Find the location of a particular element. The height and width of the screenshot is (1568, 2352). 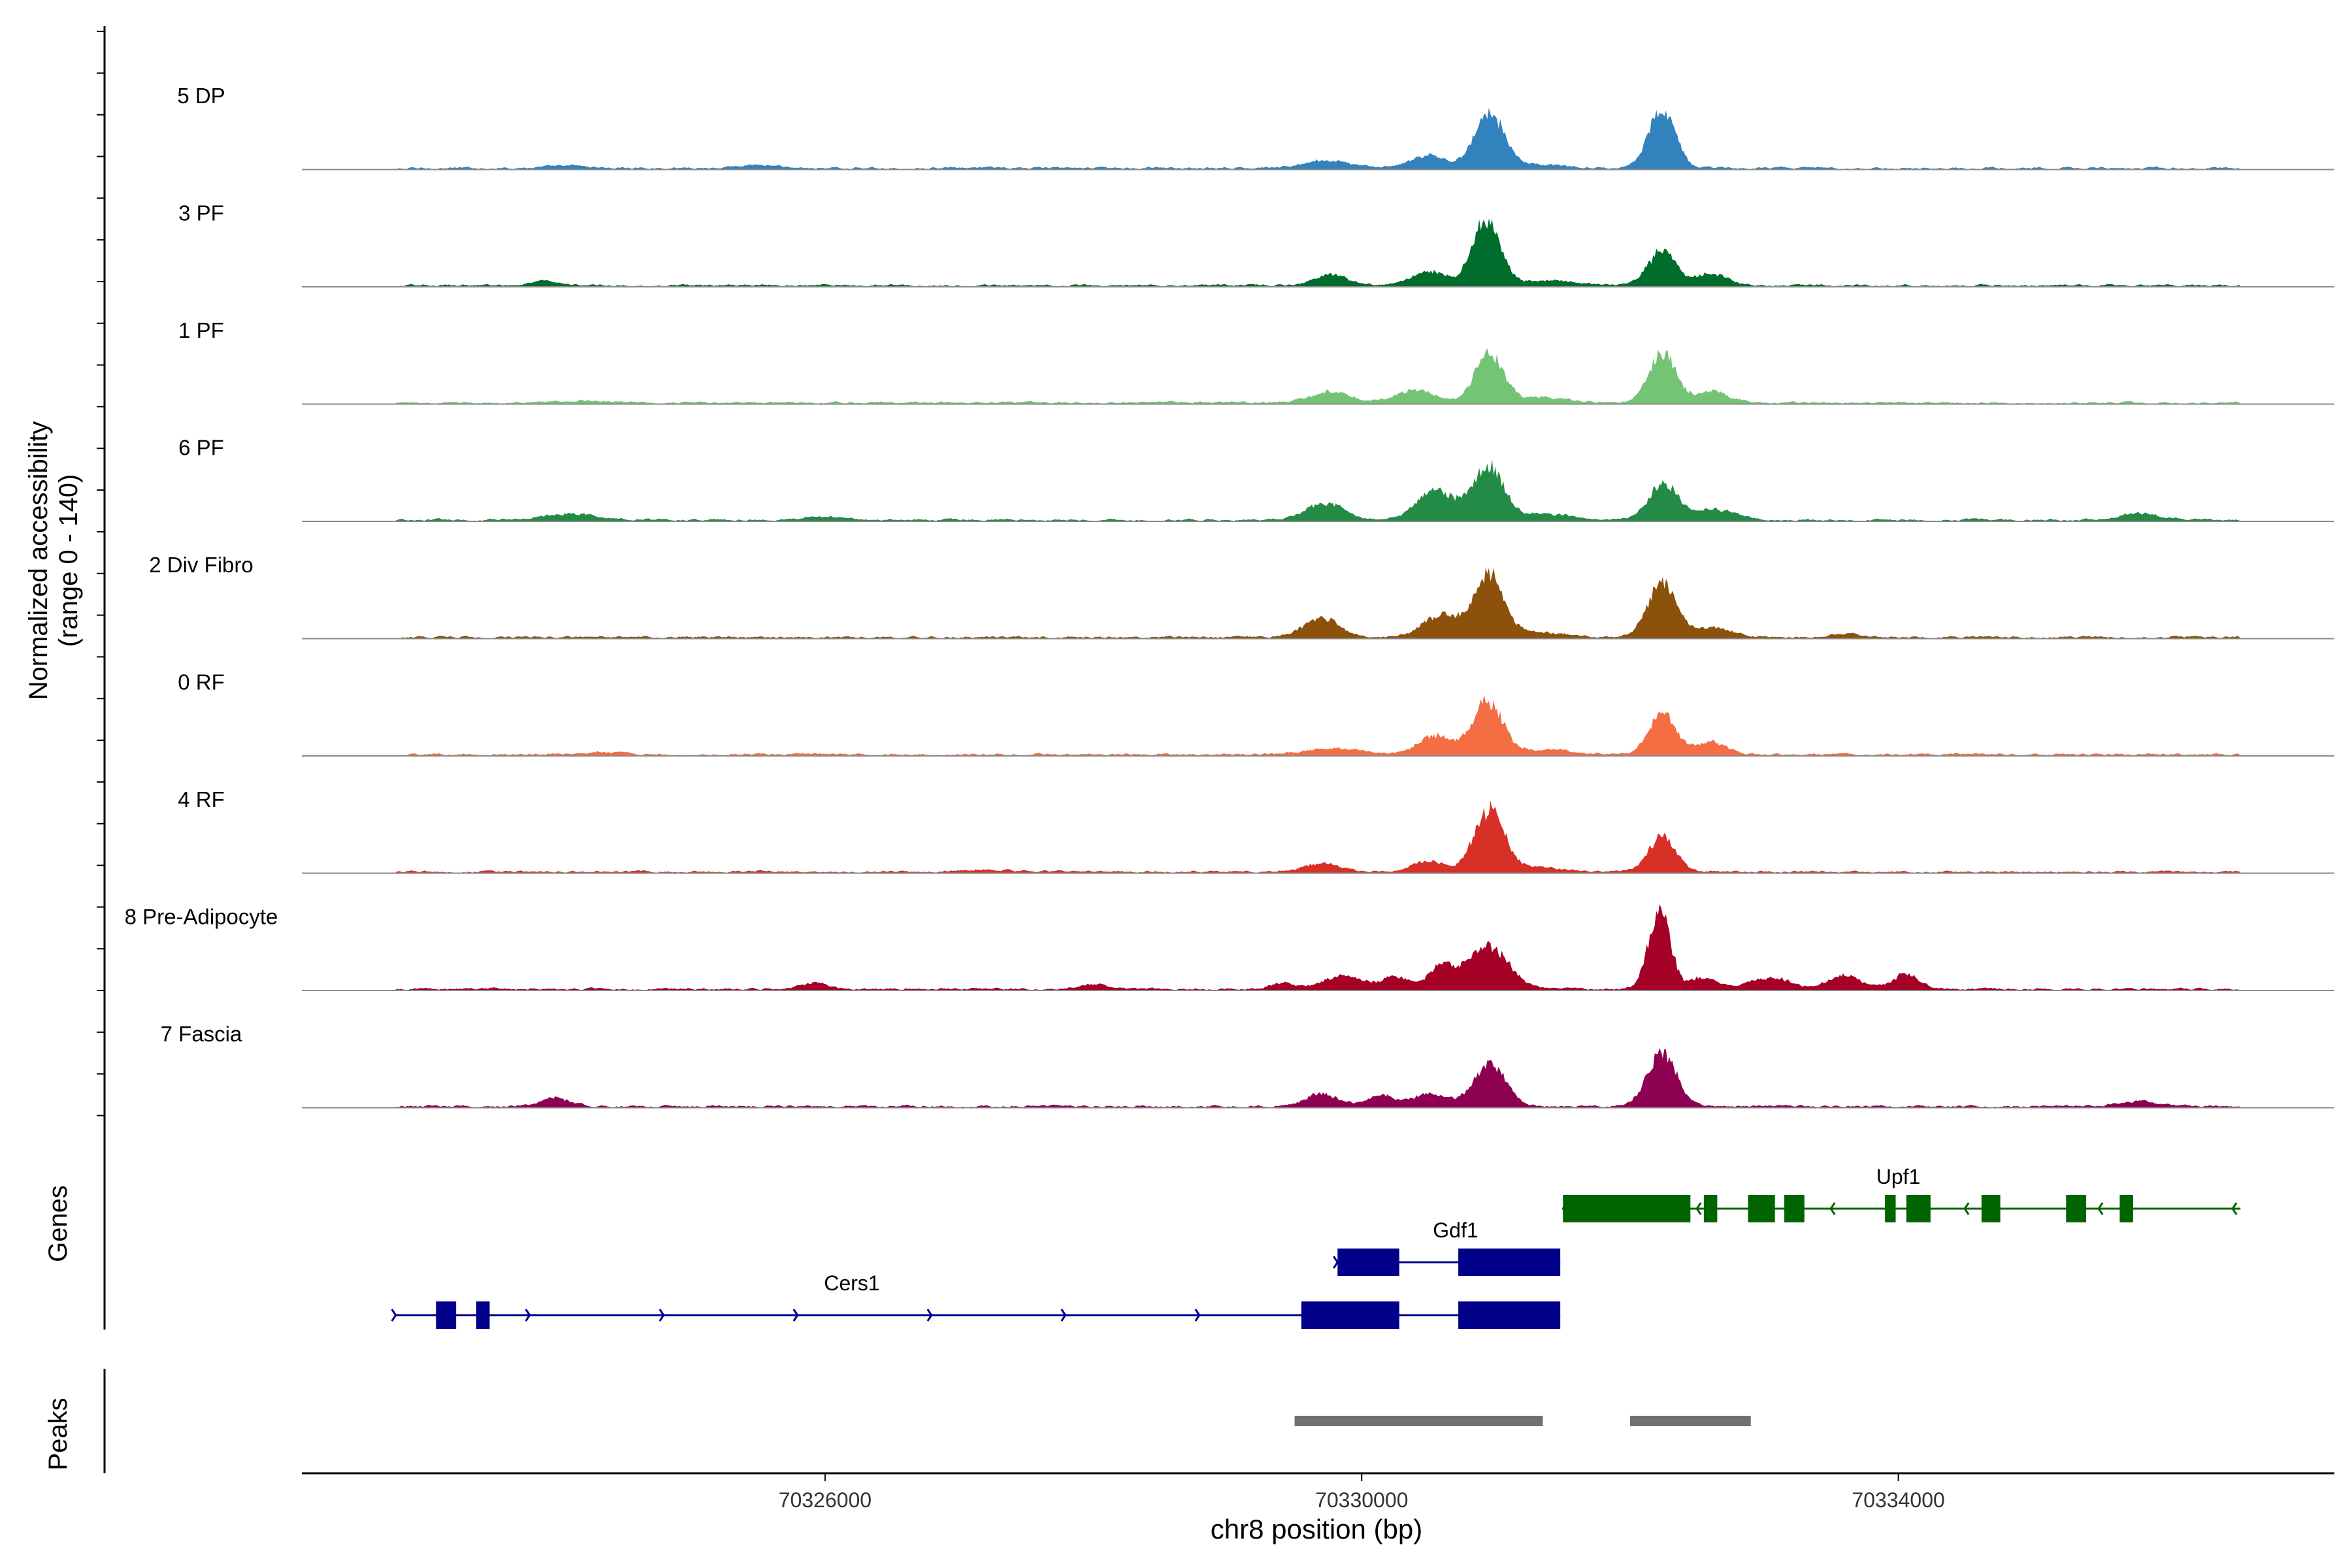

gene-upf1: Upf1 is located at coordinates (1901, 1193).